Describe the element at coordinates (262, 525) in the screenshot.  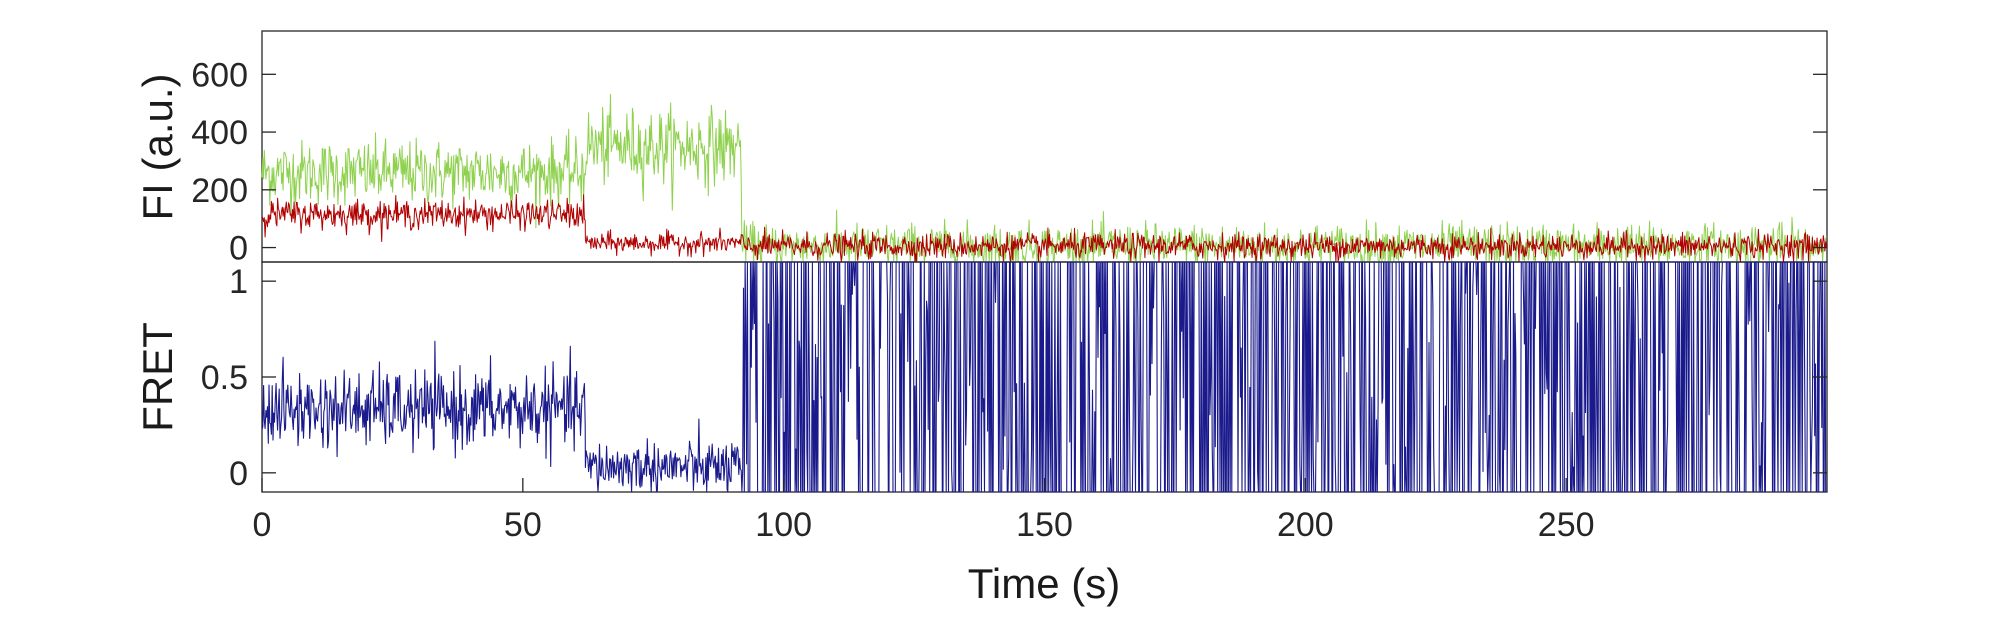
I see `x-tick-label: 0` at that location.